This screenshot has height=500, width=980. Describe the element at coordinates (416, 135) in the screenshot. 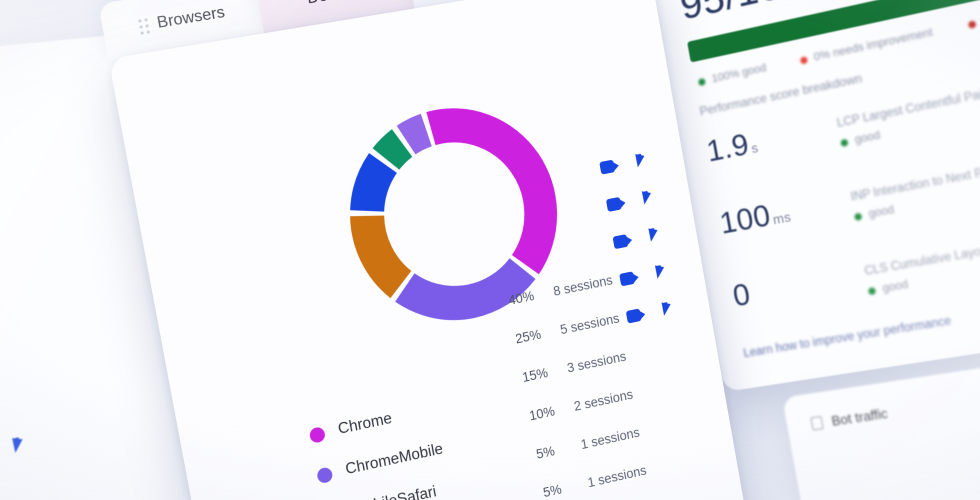

I see `donut-segment-other` at that location.